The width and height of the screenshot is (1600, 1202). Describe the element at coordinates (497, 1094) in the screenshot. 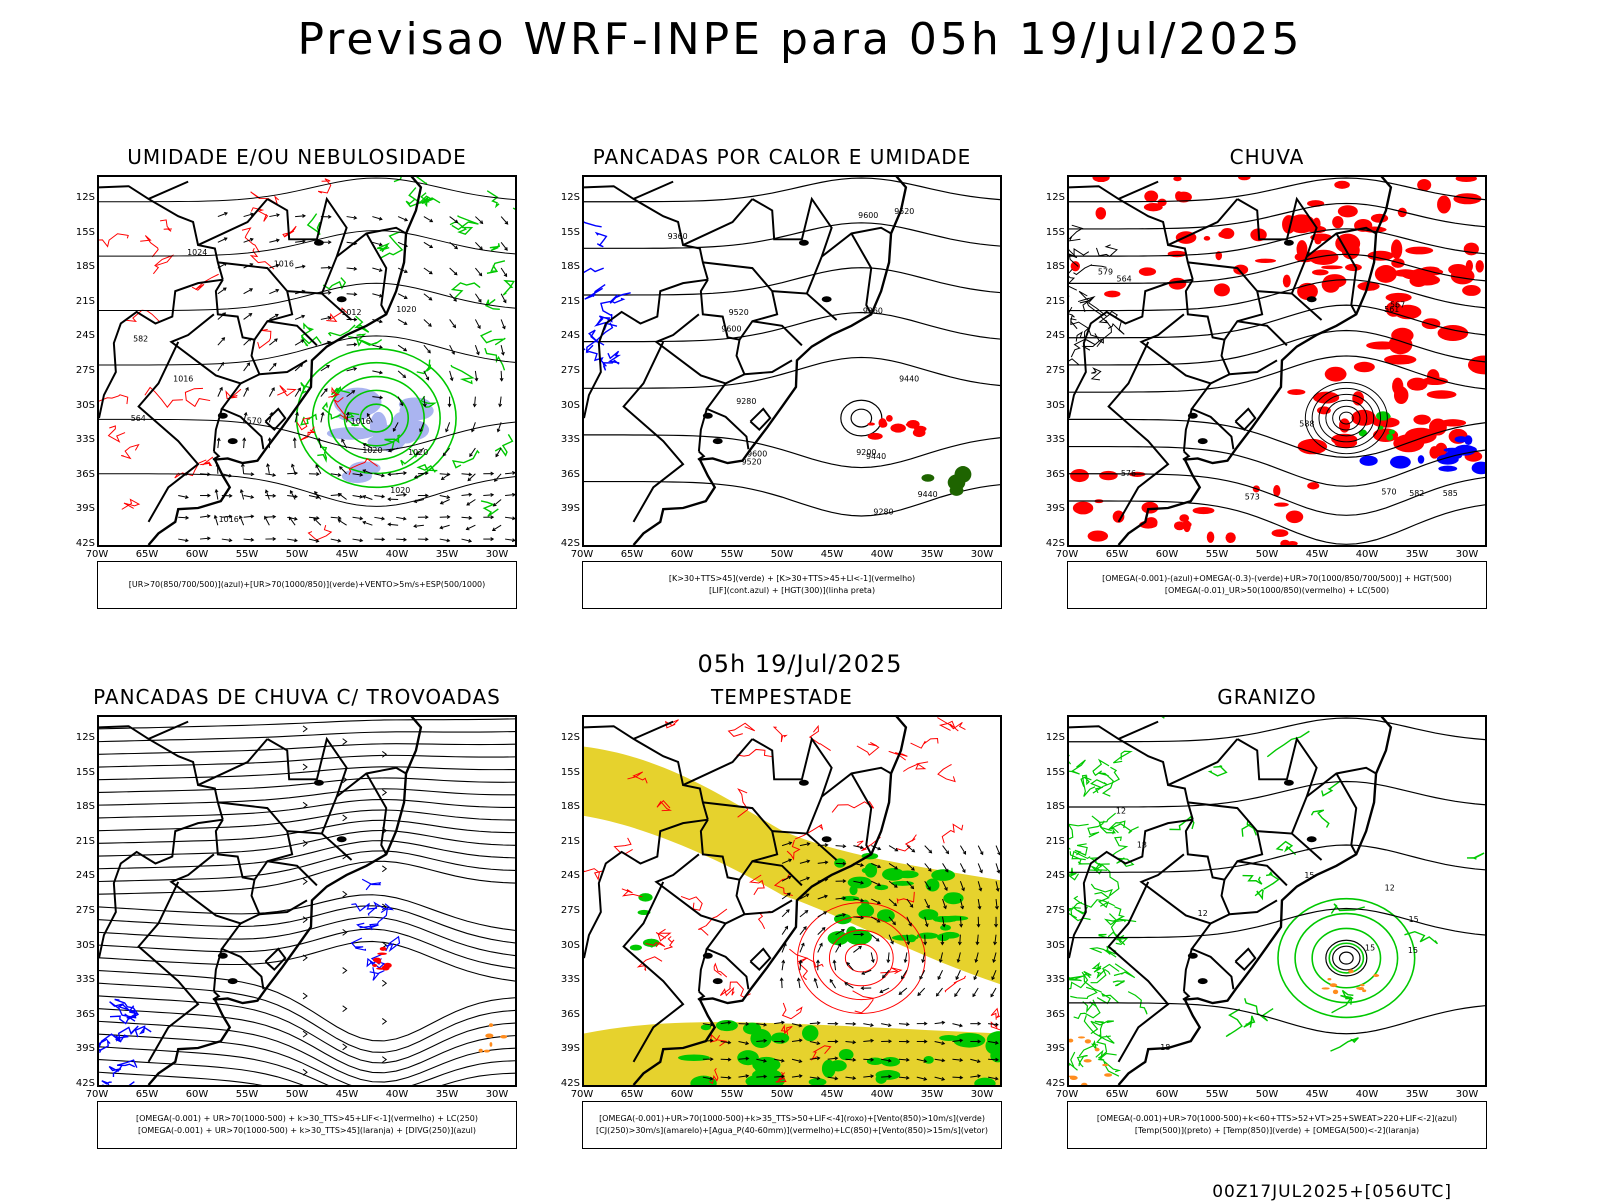

I see `longitude-label: 30W` at that location.